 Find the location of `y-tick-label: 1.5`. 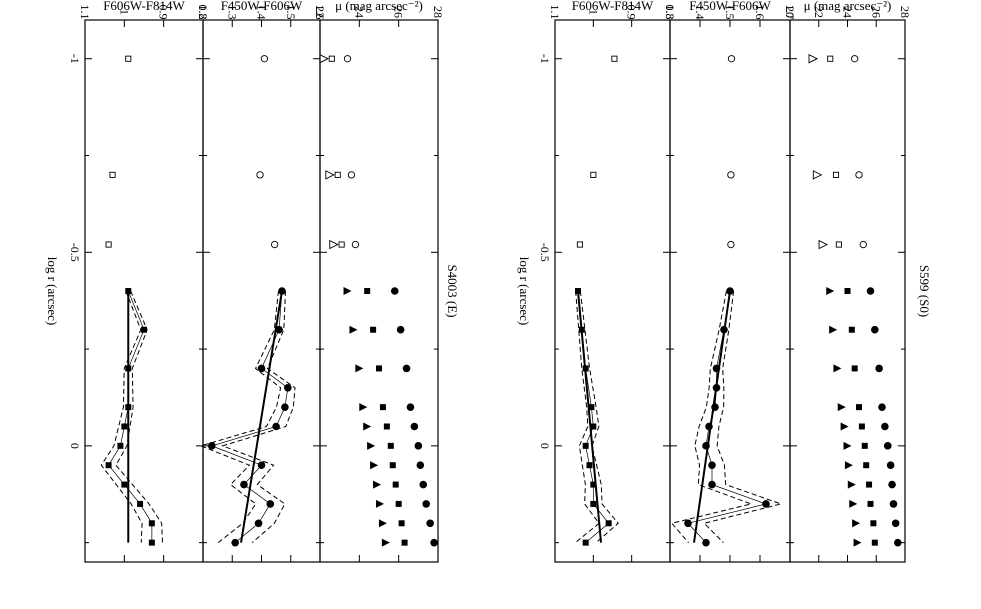

y-tick-label: 1.5 is located at coordinates (291, 12).